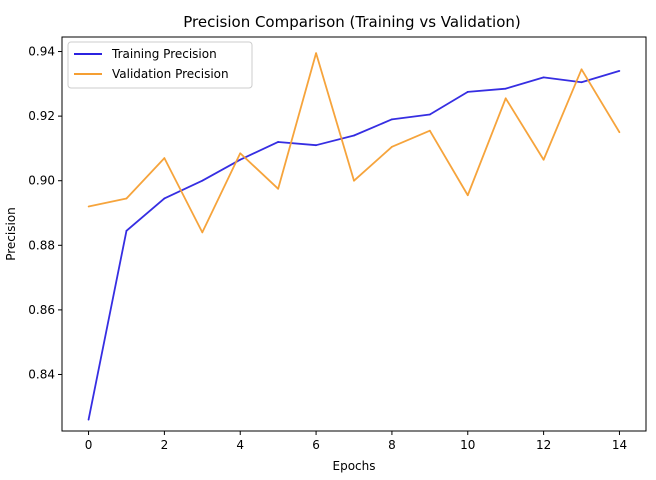 The image size is (656, 480). What do you see at coordinates (11, 234) in the screenshot?
I see `y-axis-label: Precision` at bounding box center [11, 234].